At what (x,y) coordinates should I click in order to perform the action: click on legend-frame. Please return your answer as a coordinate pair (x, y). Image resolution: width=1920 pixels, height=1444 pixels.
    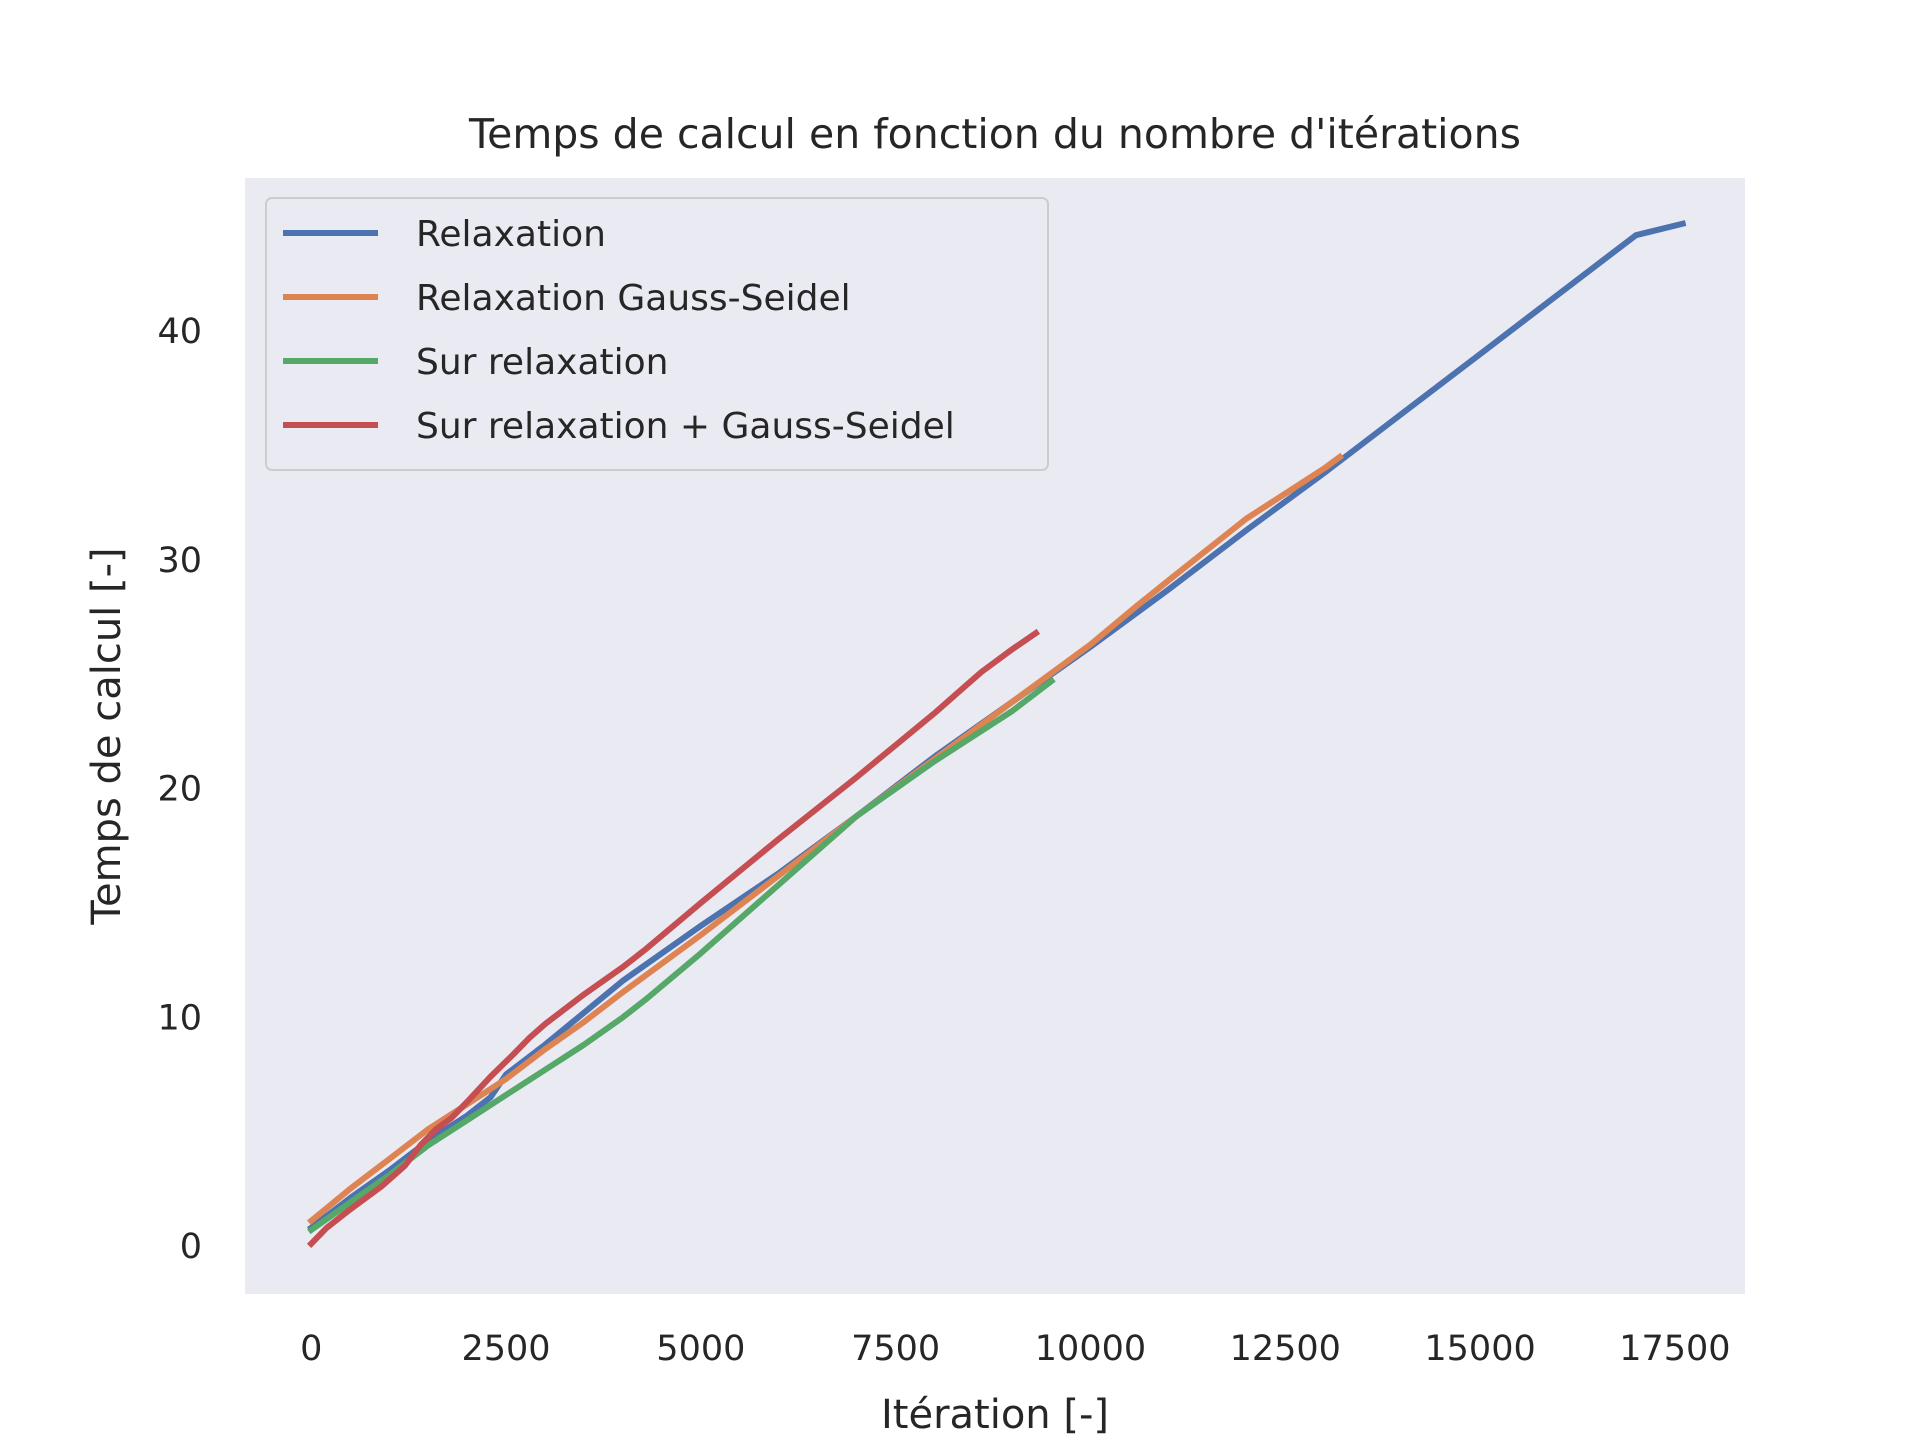
    Looking at the image, I should click on (657, 334).